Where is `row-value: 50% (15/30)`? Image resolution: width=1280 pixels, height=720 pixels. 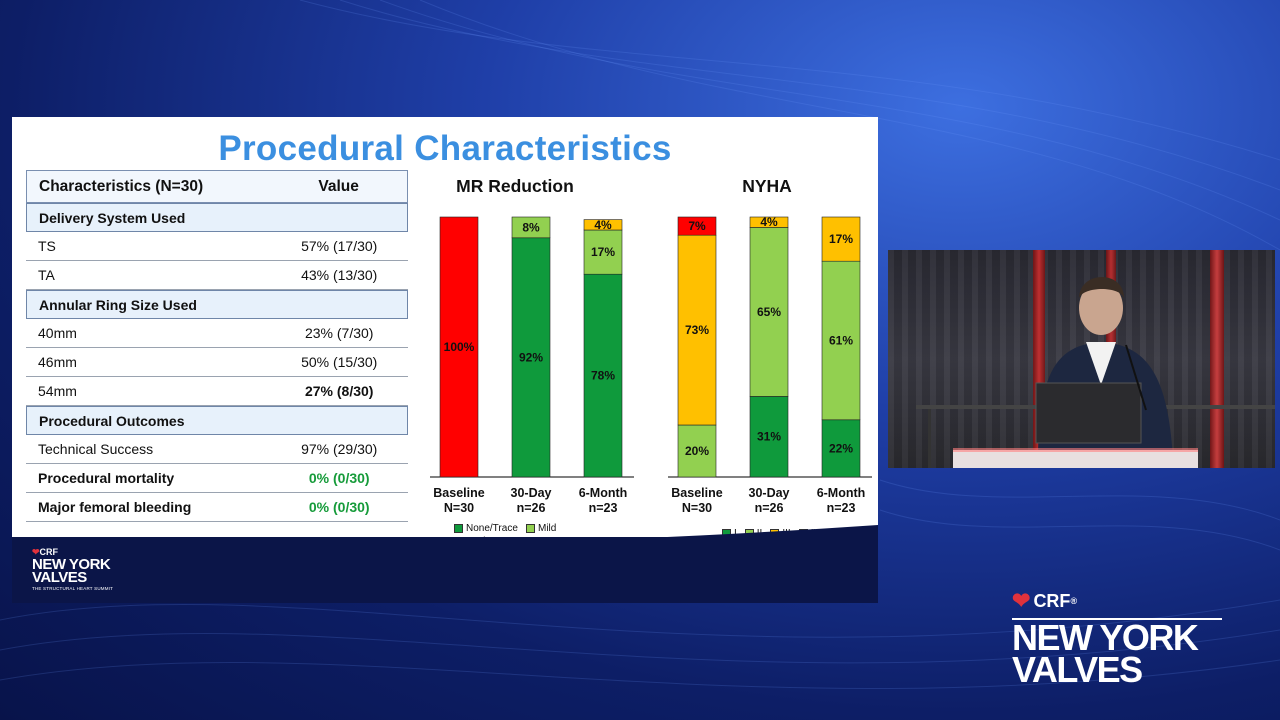 row-value: 50% (15/30) is located at coordinates (339, 362).